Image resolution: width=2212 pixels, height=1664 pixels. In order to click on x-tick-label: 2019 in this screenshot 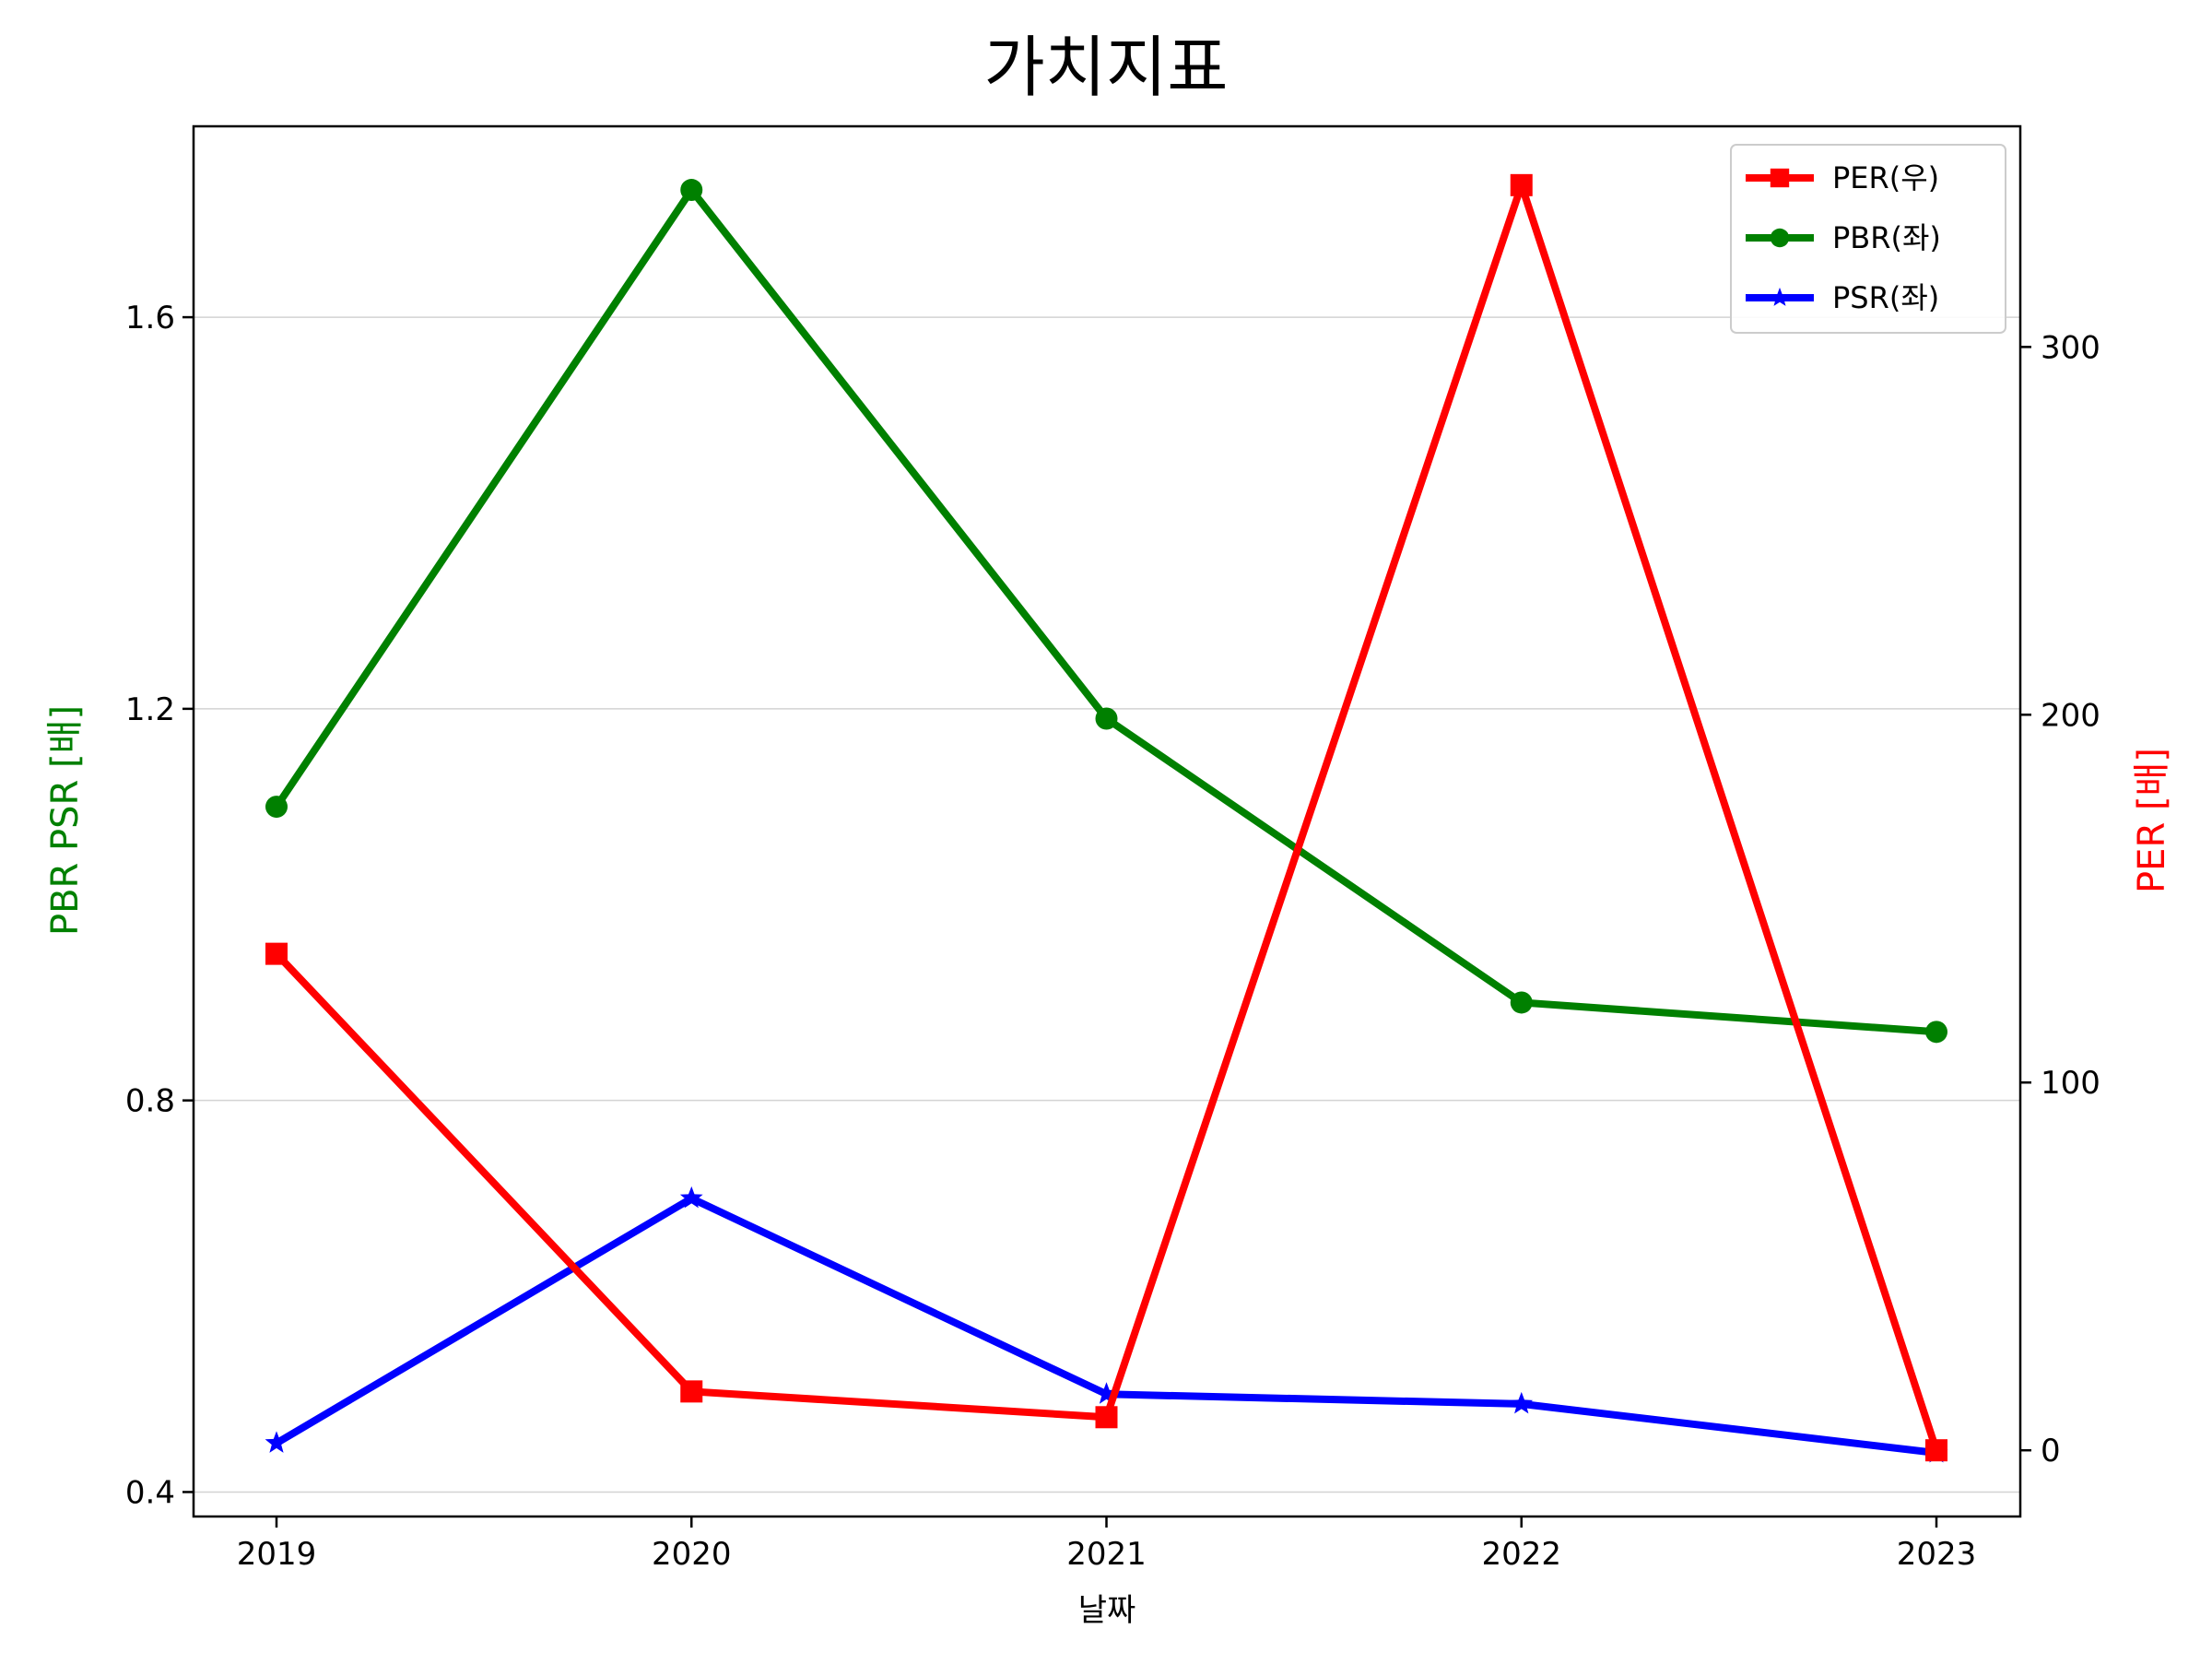, I will do `click(277, 1554)`.